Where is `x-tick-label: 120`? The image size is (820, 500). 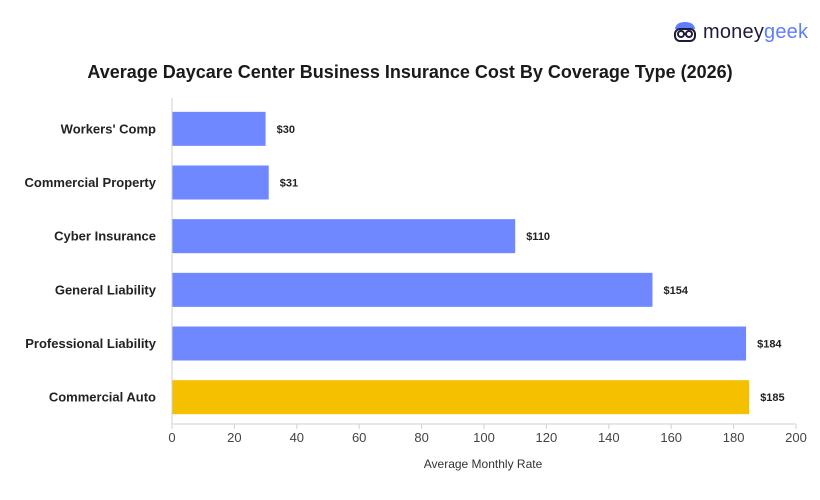 x-tick-label: 120 is located at coordinates (547, 437).